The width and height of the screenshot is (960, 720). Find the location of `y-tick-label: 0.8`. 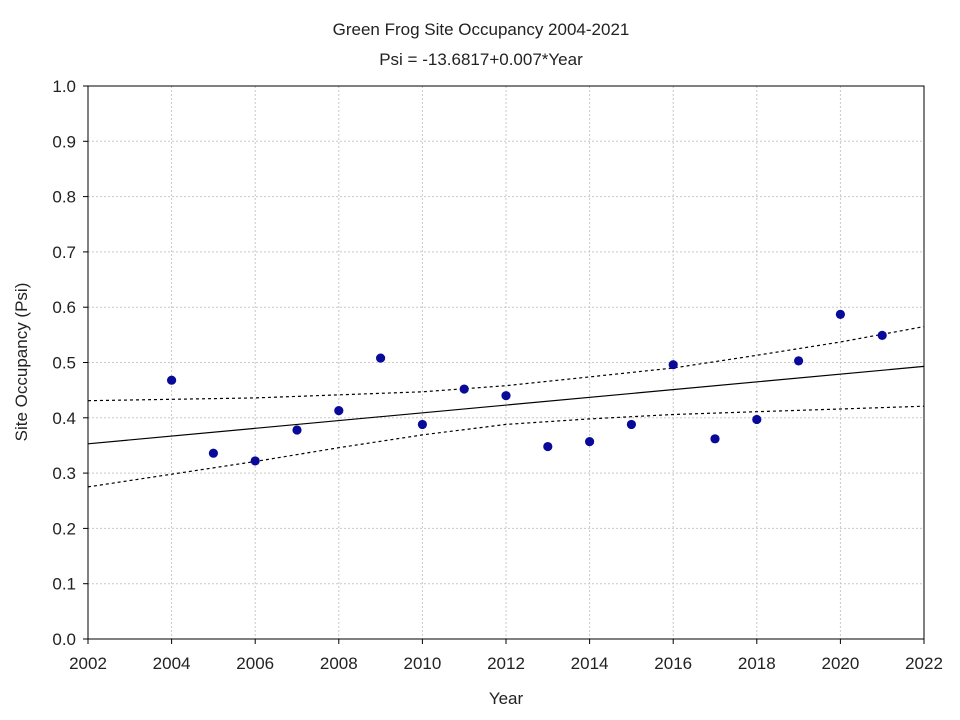

y-tick-label: 0.8 is located at coordinates (64, 197).